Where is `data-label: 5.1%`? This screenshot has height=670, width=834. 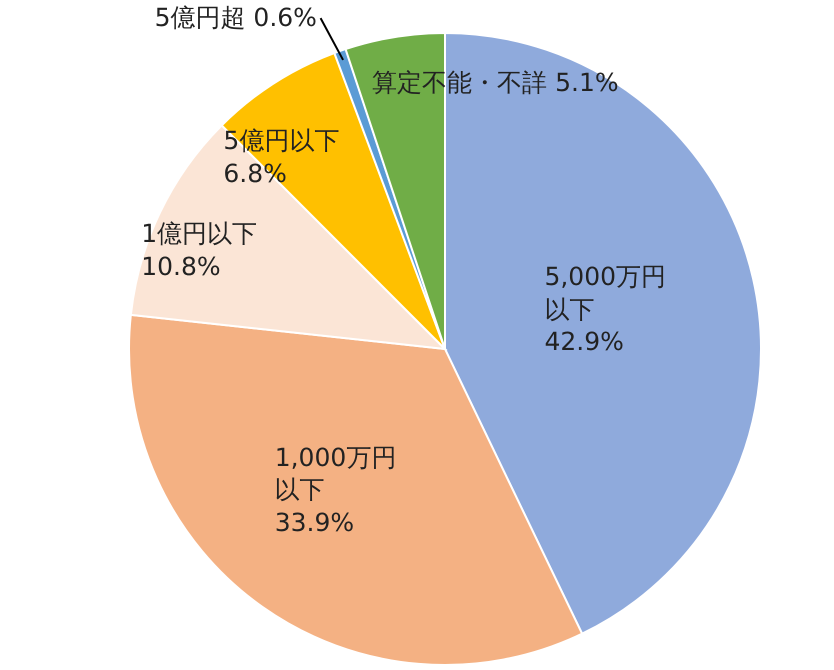
data-label: 5.1% is located at coordinates (587, 83).